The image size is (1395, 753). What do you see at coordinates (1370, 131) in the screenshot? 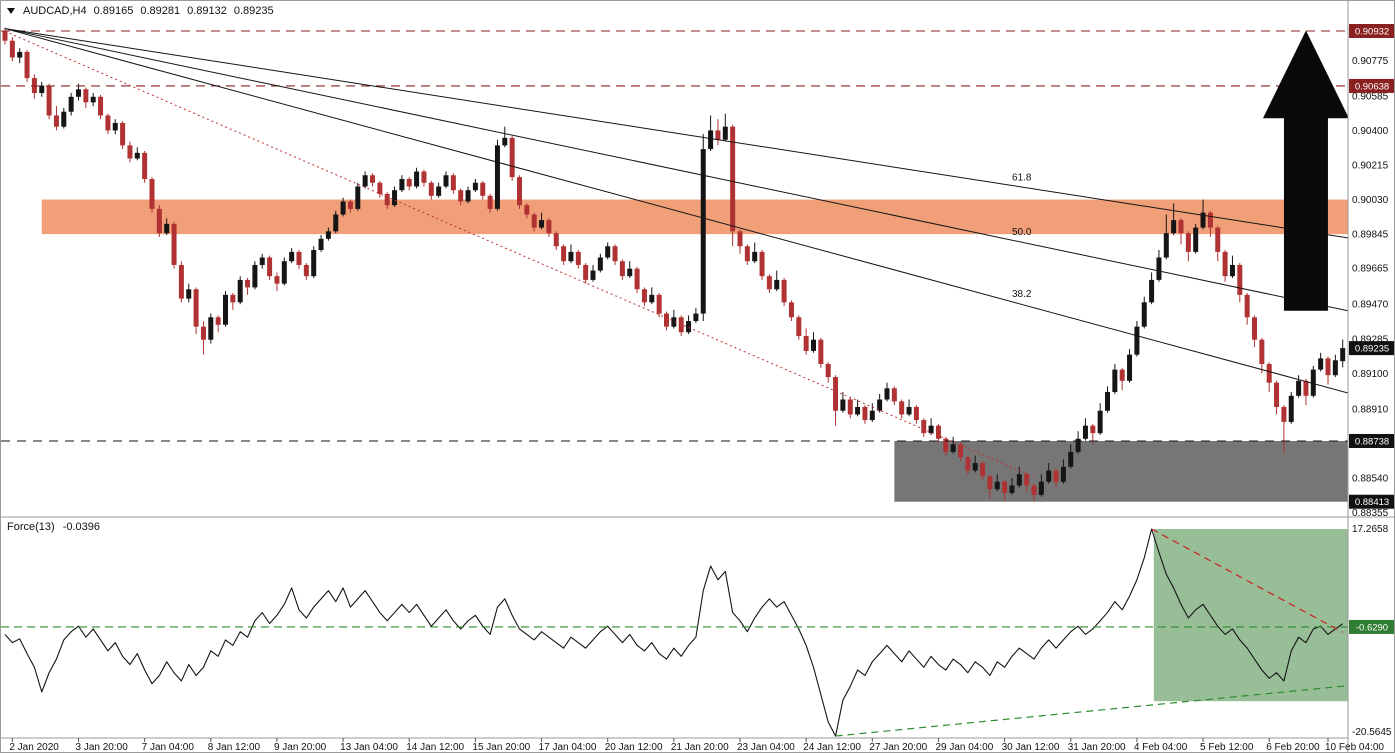
I see `price-axis-label: 0.90400` at bounding box center [1370, 131].